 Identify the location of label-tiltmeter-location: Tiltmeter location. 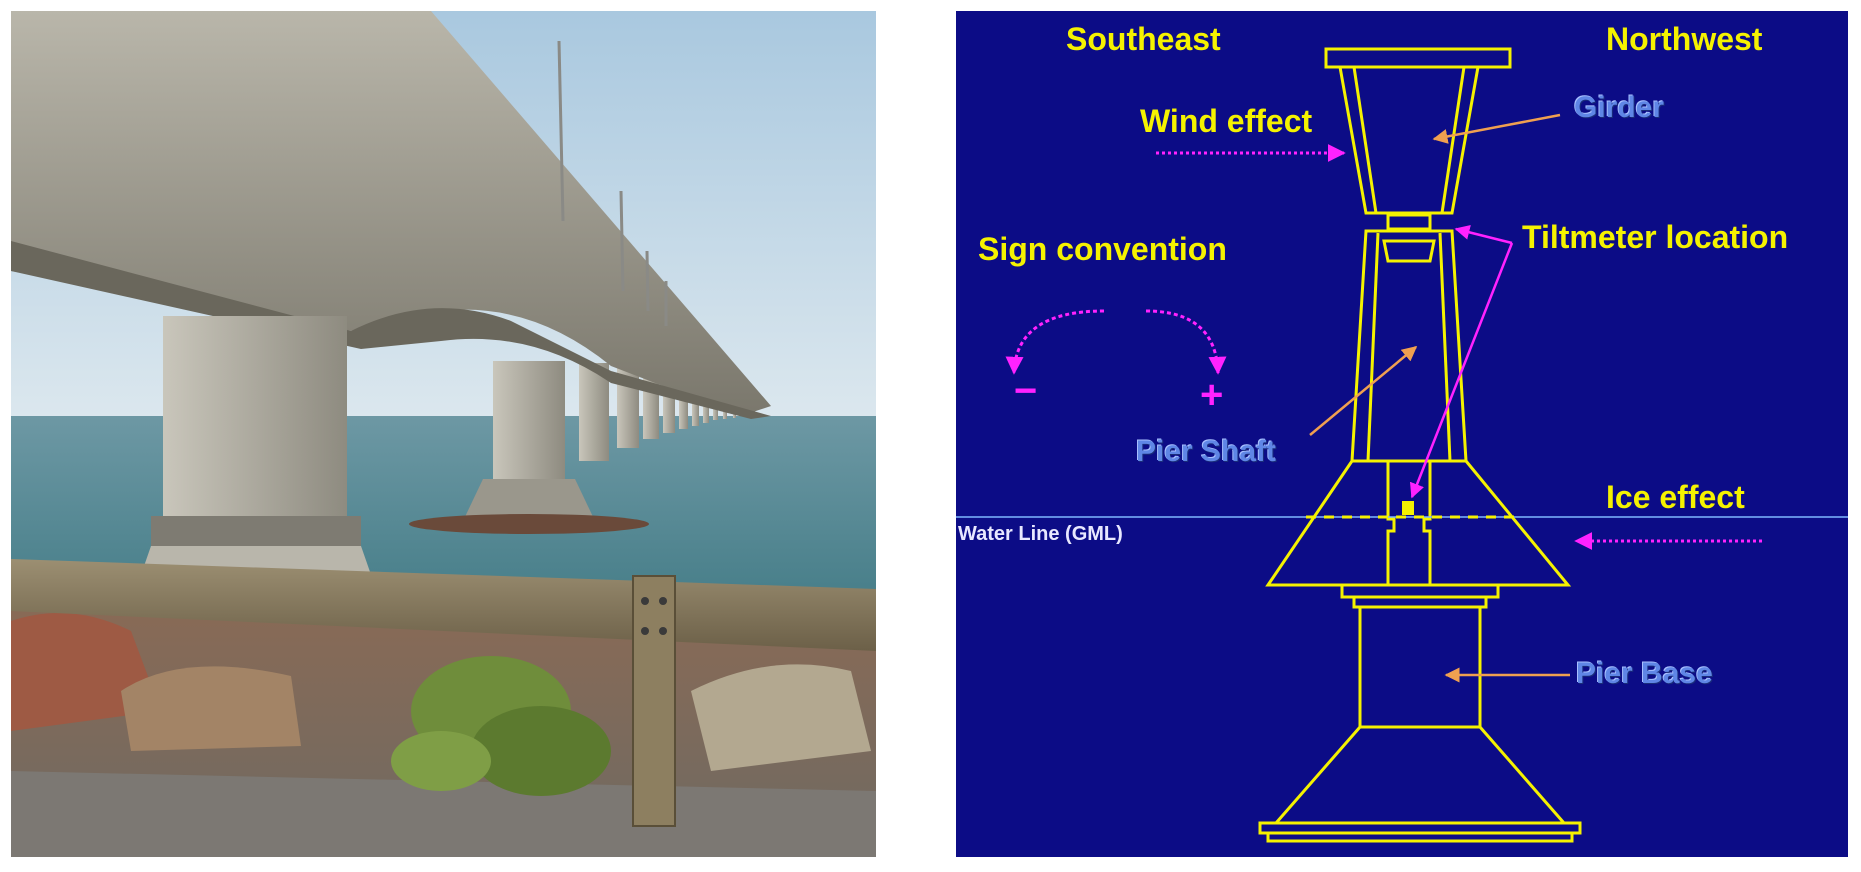
(1655, 237).